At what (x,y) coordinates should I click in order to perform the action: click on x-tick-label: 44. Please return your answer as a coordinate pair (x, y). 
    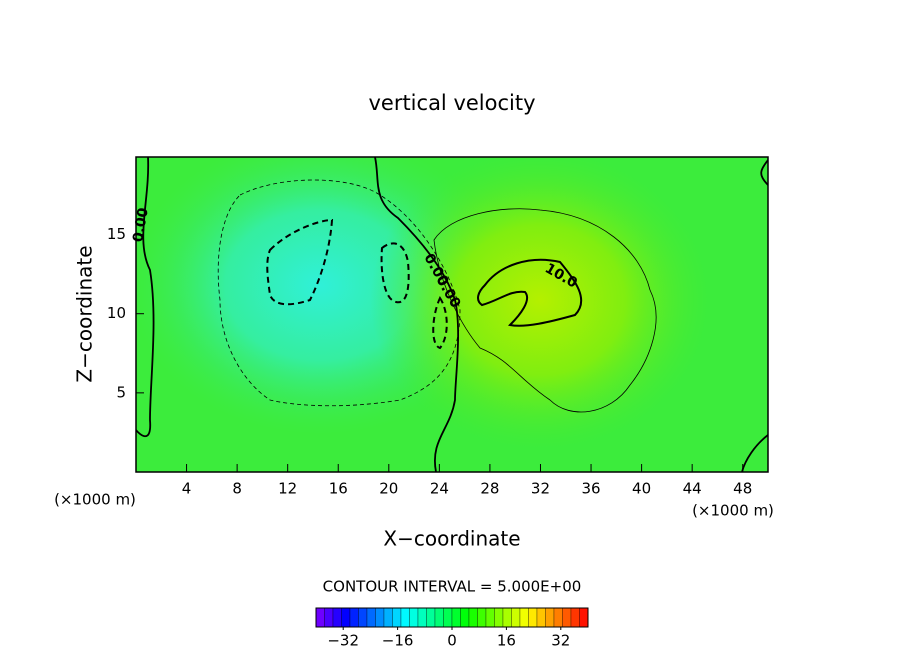
    Looking at the image, I should click on (692, 489).